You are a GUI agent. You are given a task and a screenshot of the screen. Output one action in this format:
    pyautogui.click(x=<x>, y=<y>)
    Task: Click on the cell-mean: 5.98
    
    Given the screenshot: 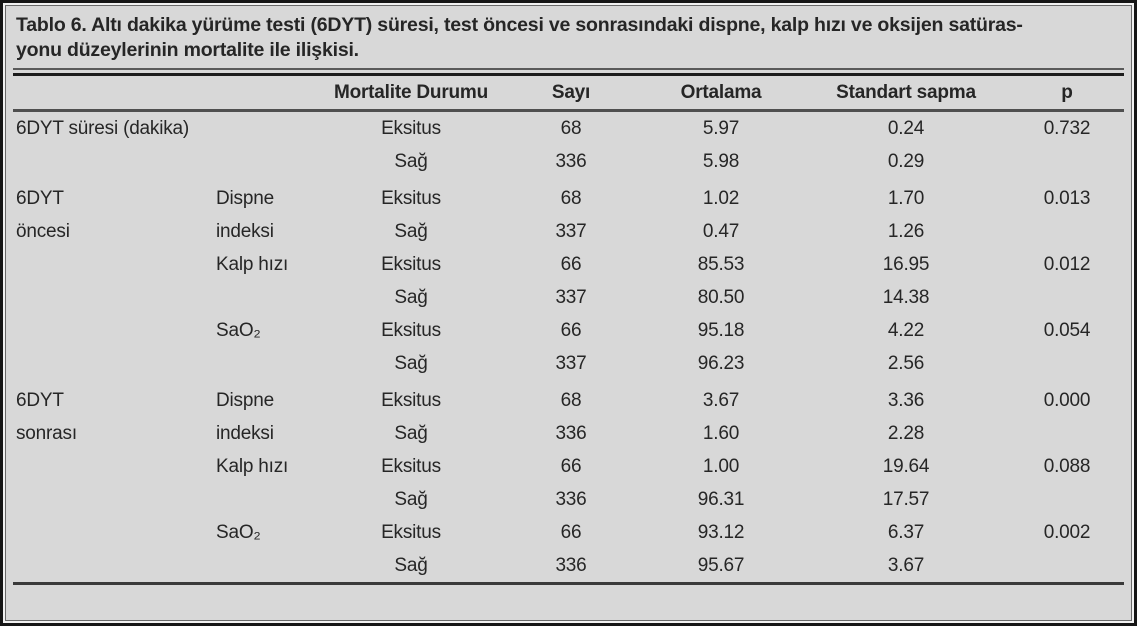 What is the action you would take?
    pyautogui.click(x=721, y=161)
    